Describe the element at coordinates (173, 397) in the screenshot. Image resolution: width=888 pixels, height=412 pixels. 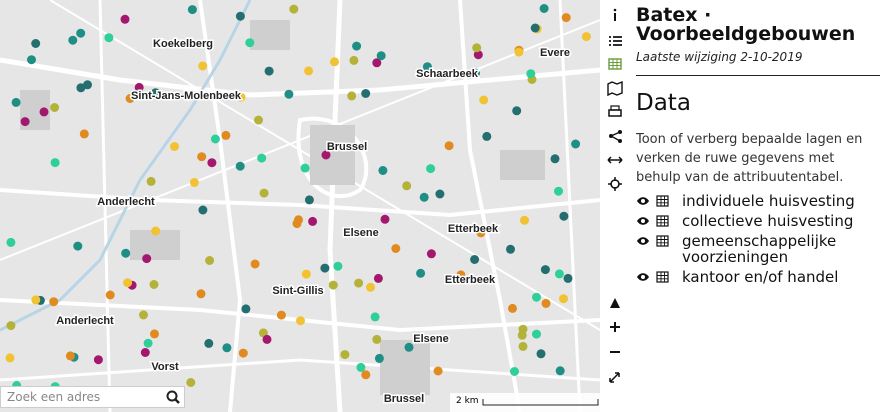
I see `search-icon` at that location.